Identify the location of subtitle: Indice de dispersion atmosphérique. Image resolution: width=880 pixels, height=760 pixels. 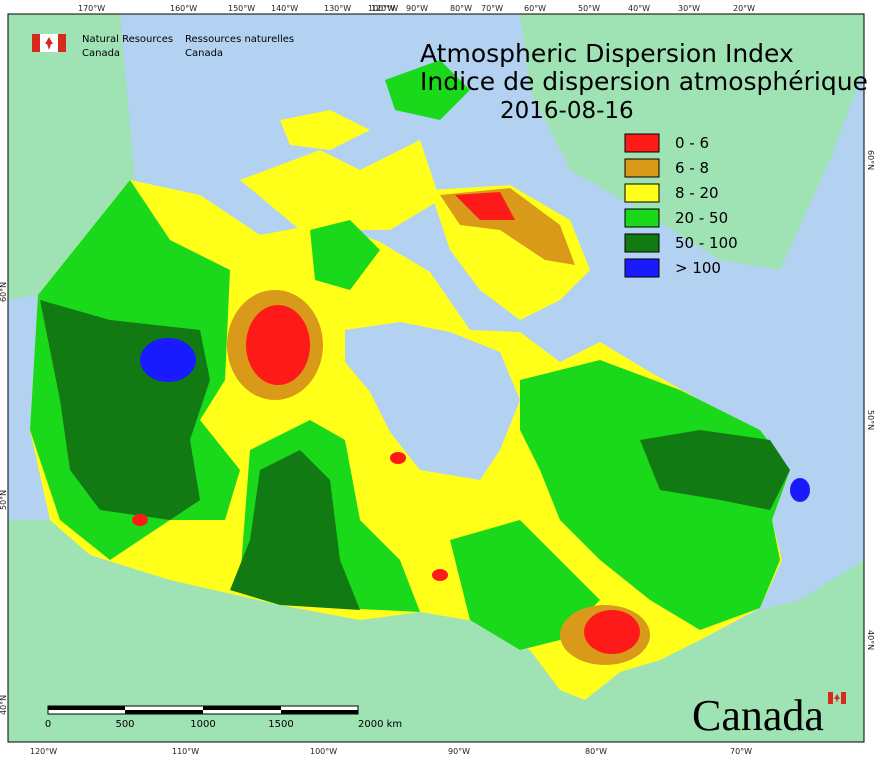
(644, 81).